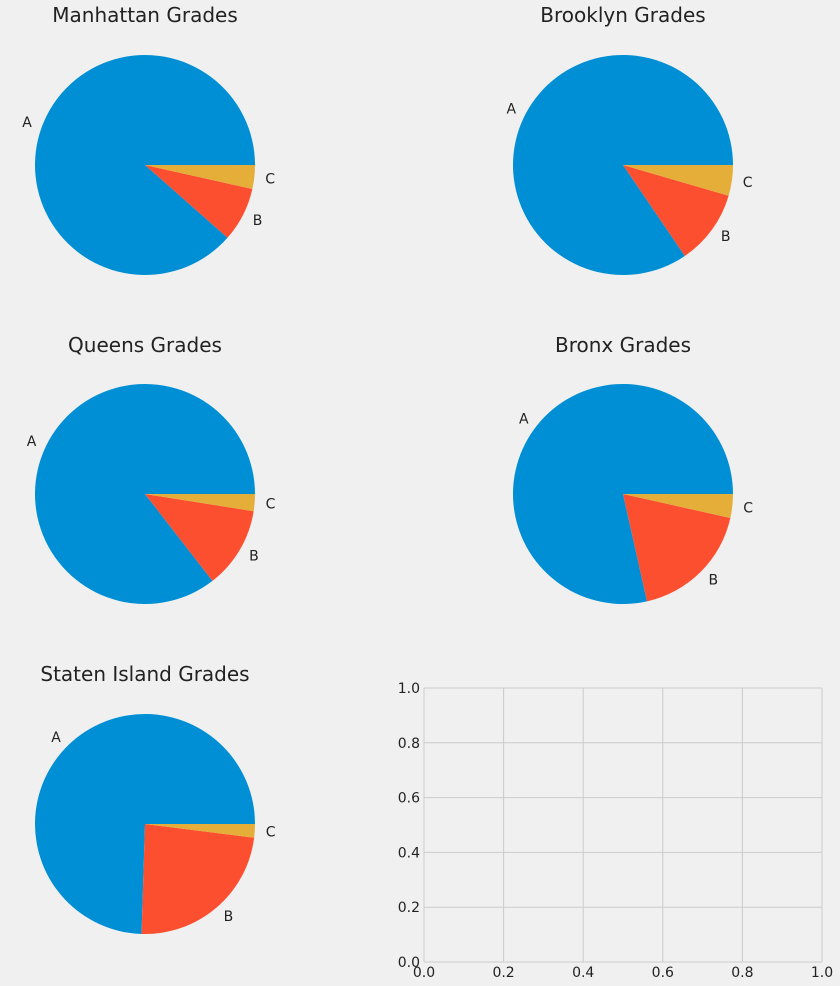 The image size is (840, 986). Describe the element at coordinates (409, 799) in the screenshot. I see `y-tick-label: 0.6` at that location.